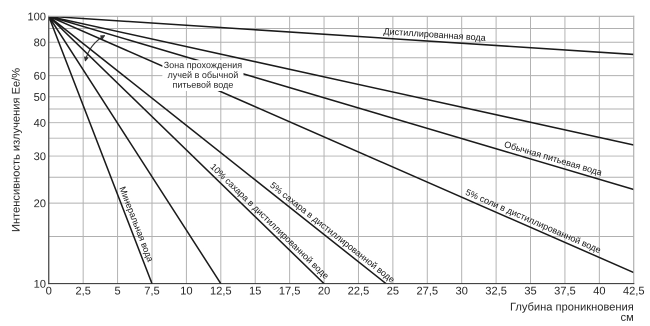 The image size is (650, 326). What do you see at coordinates (571, 311) in the screenshot?
I see `x-axis-title: Глубина проникновения см` at bounding box center [571, 311].